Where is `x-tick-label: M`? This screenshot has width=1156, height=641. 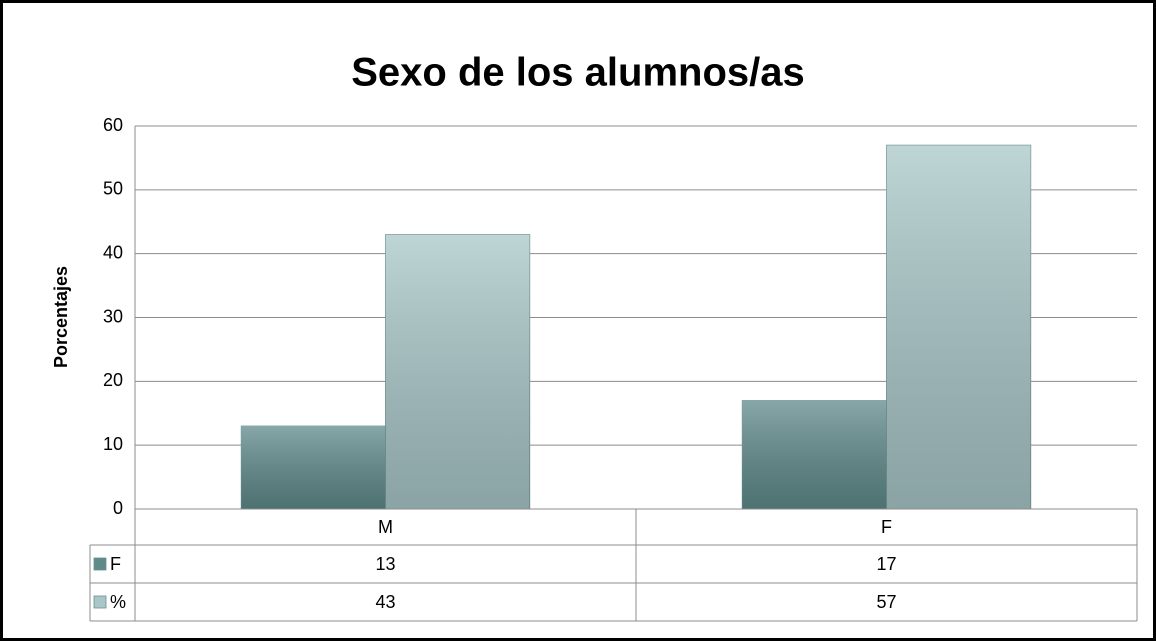 x-tick-label: M is located at coordinates (385, 527).